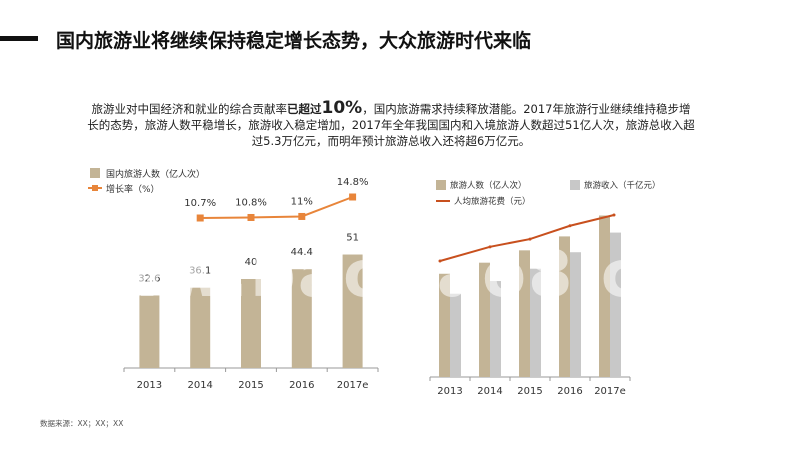 The width and height of the screenshot is (800, 450). Describe the element at coordinates (251, 202) in the screenshot. I see `growth-data-label: 10.8%` at that location.